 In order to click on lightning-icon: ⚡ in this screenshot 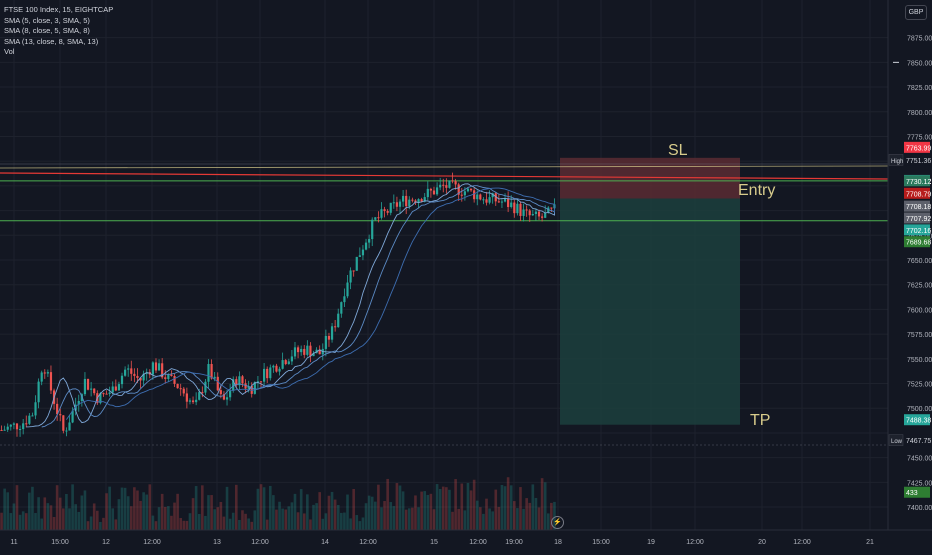, I will do `click(557, 522)`.